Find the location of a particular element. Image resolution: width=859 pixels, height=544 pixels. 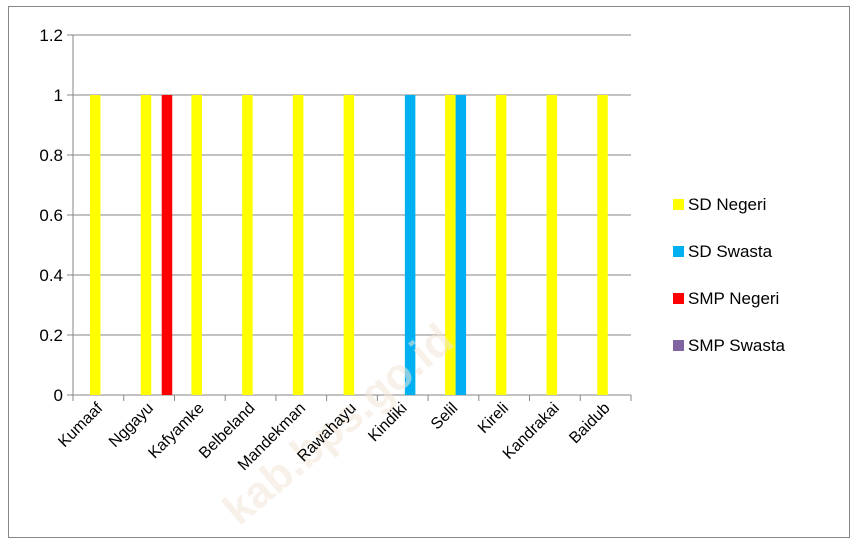

bar-sd-negeri-rawahayu is located at coordinates (349, 245).